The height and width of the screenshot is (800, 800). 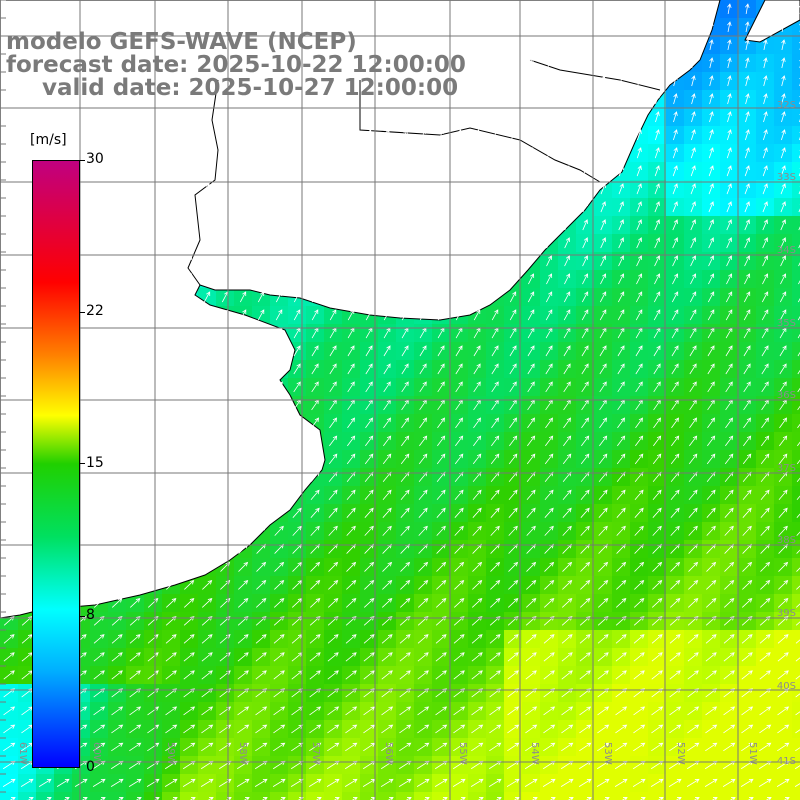 I want to click on colorbar-tickmark, so click(x=82, y=312).